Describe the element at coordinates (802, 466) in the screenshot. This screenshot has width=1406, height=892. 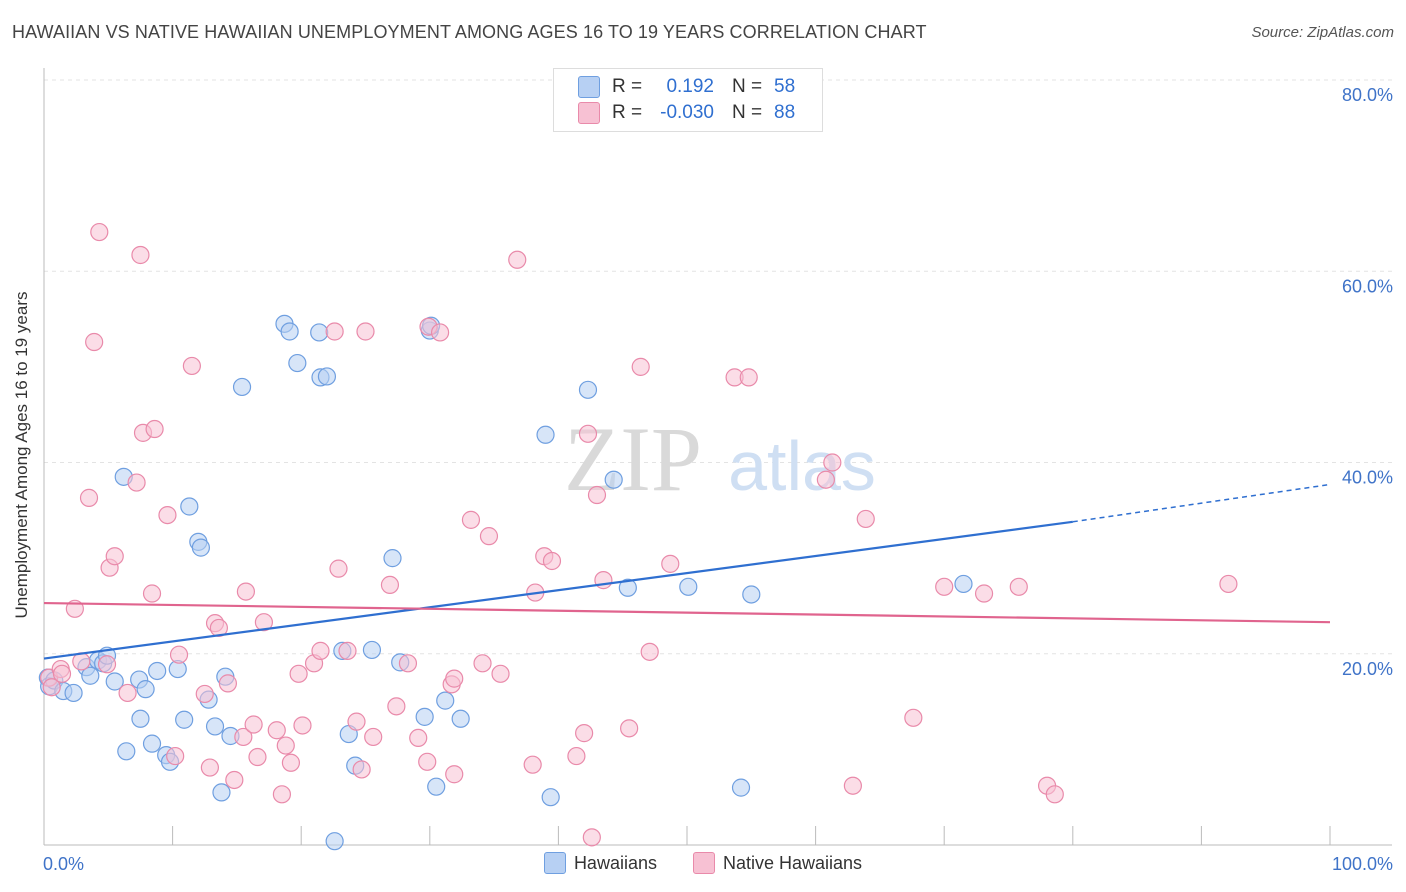
I see `watermark-atlas: atlas` at that location.